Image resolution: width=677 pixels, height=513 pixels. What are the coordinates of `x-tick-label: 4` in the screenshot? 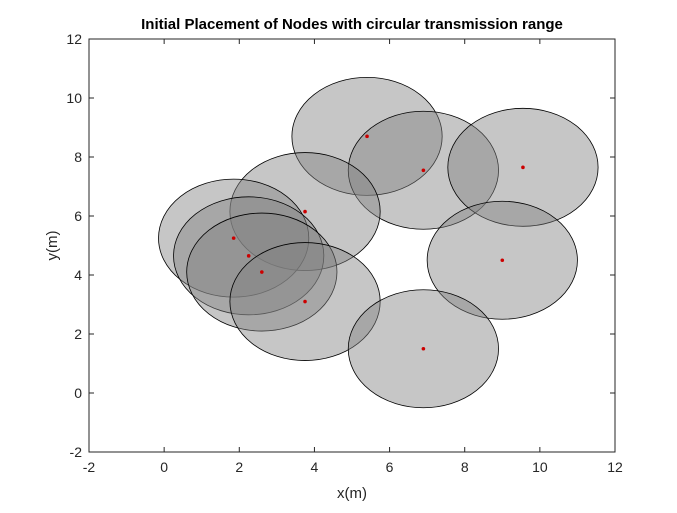 It's located at (315, 467).